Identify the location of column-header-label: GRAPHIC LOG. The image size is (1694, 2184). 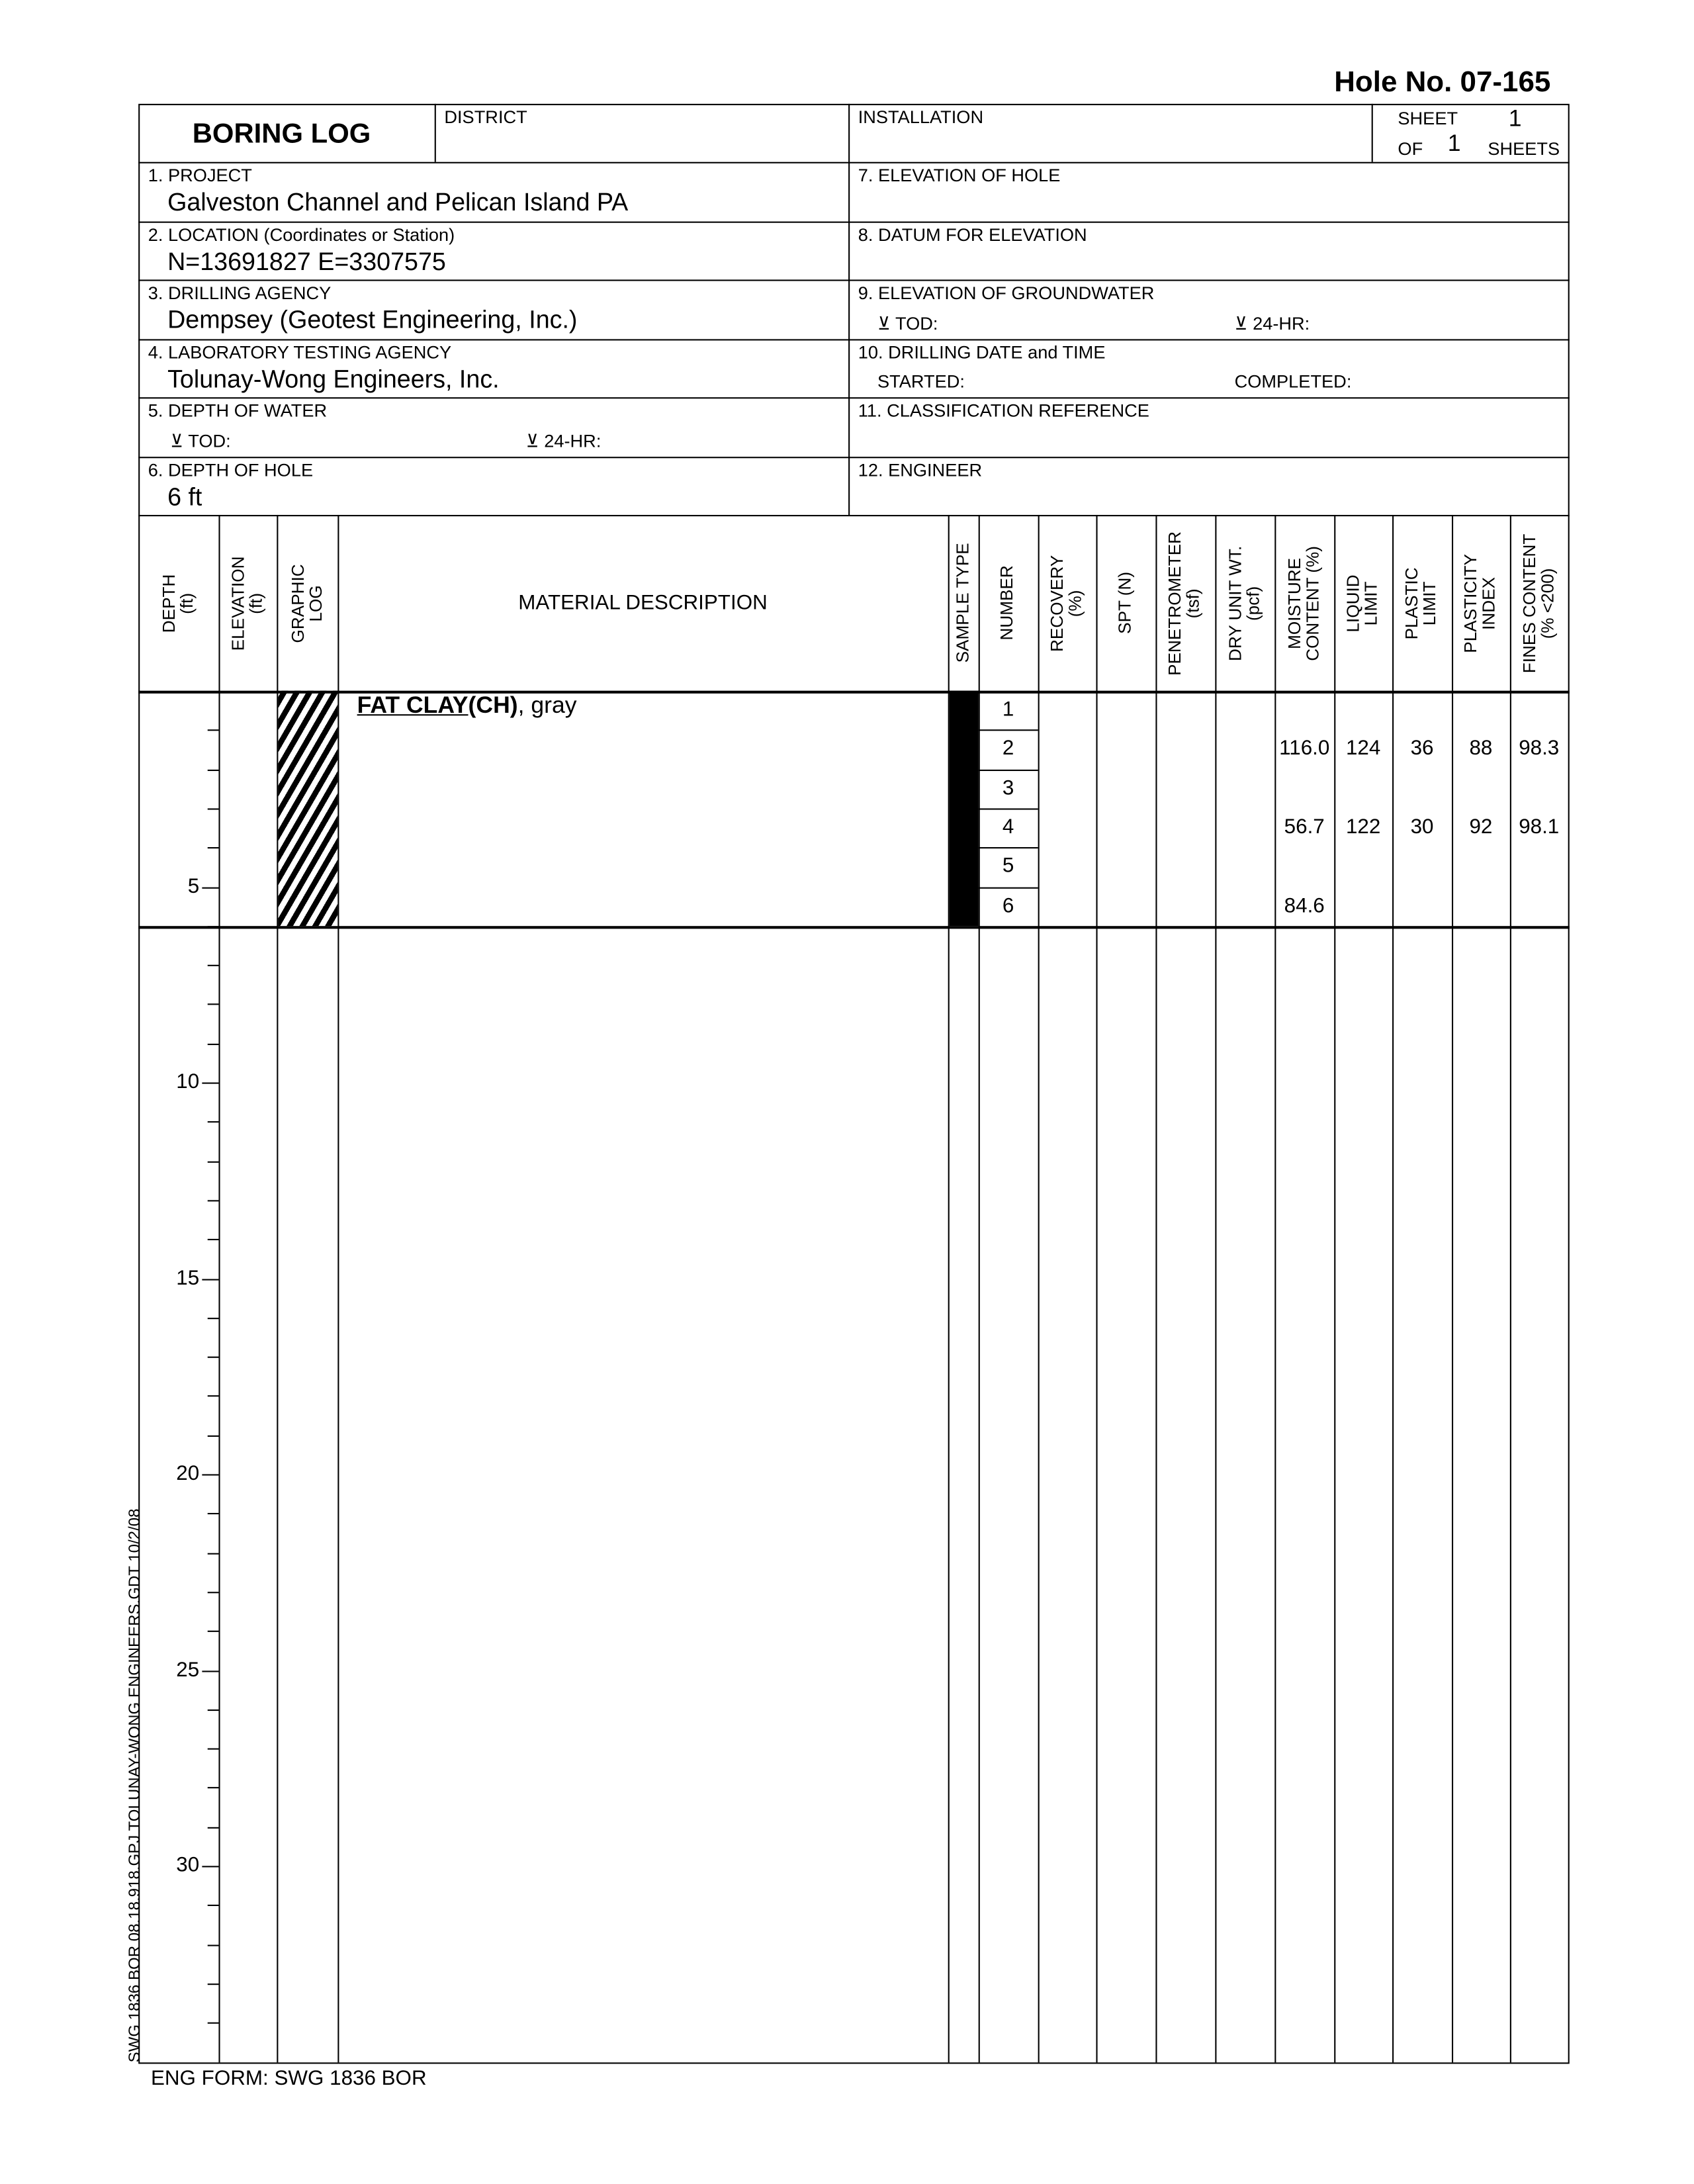
(307, 603).